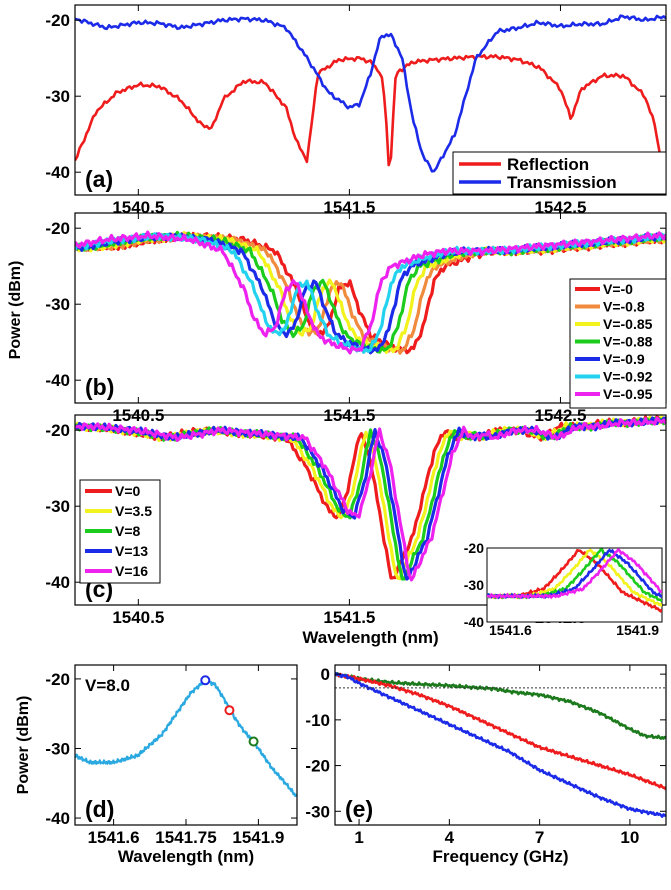 This screenshot has width=671, height=890. I want to click on x-tick-label: 7, so click(539, 837).